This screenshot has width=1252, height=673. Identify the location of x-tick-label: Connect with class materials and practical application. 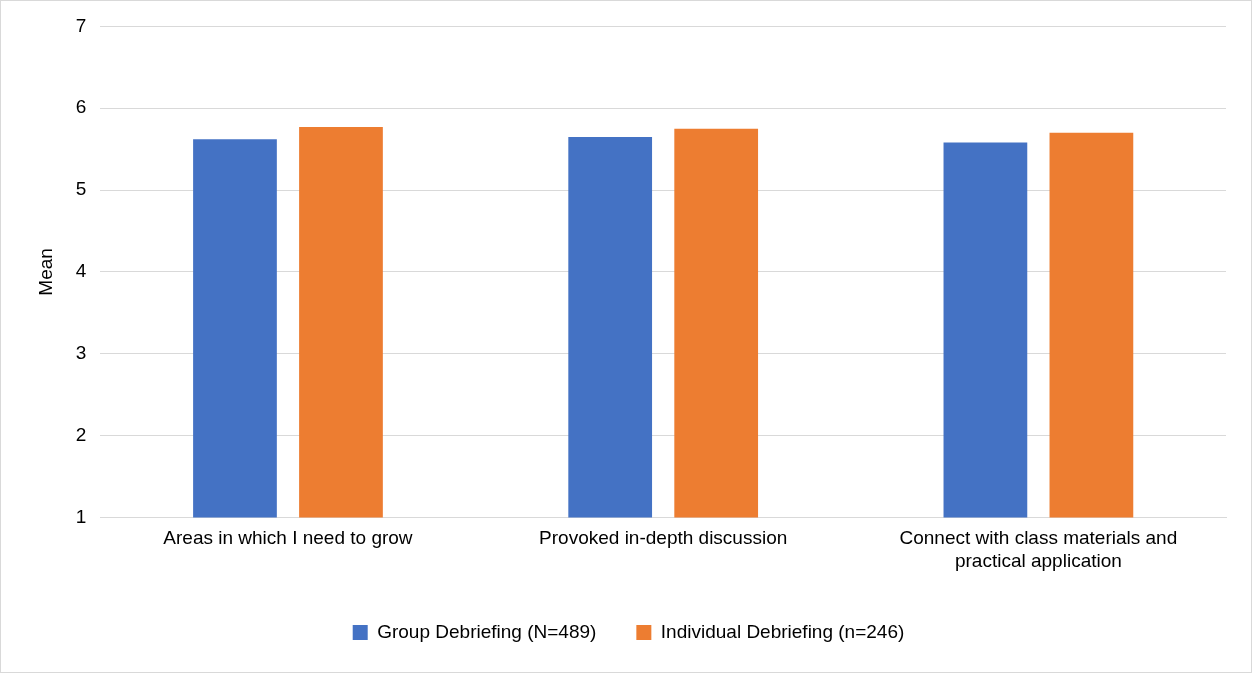
(1038, 549).